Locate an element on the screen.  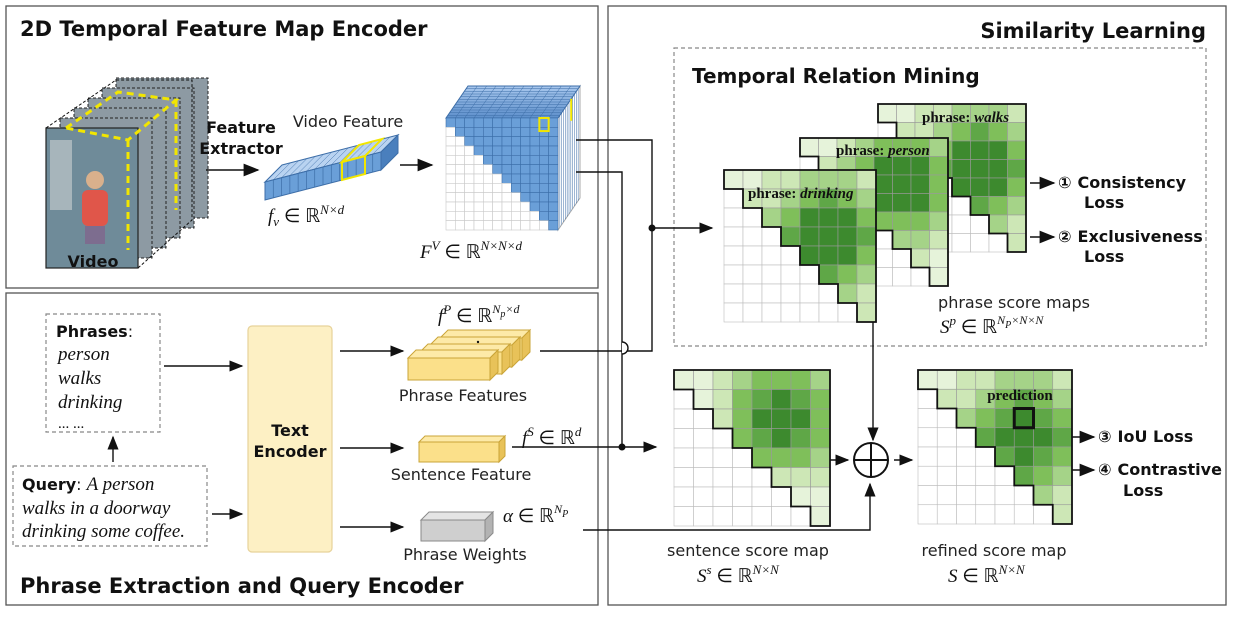
relation-mining-title: Temporal Relation Mining is located at coordinates (836, 76).